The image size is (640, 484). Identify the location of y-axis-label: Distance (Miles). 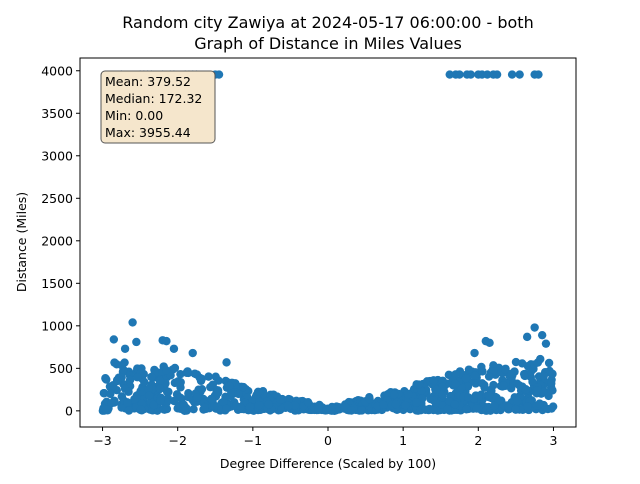
(21, 242).